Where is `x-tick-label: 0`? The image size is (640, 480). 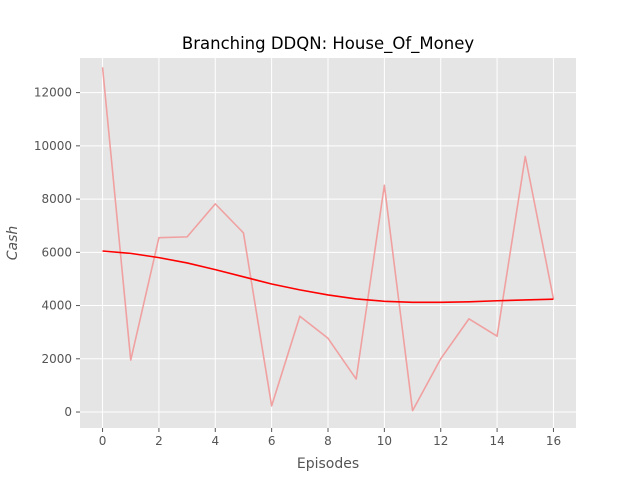 x-tick-label: 0 is located at coordinates (103, 441).